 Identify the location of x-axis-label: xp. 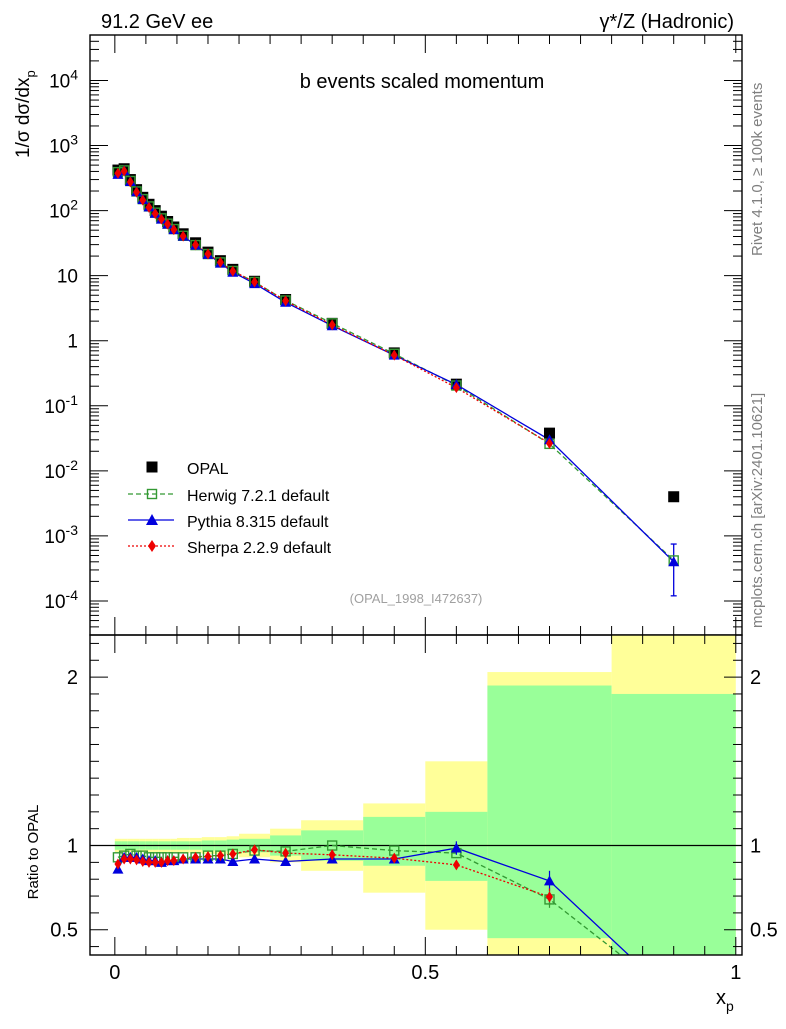
(725, 1000).